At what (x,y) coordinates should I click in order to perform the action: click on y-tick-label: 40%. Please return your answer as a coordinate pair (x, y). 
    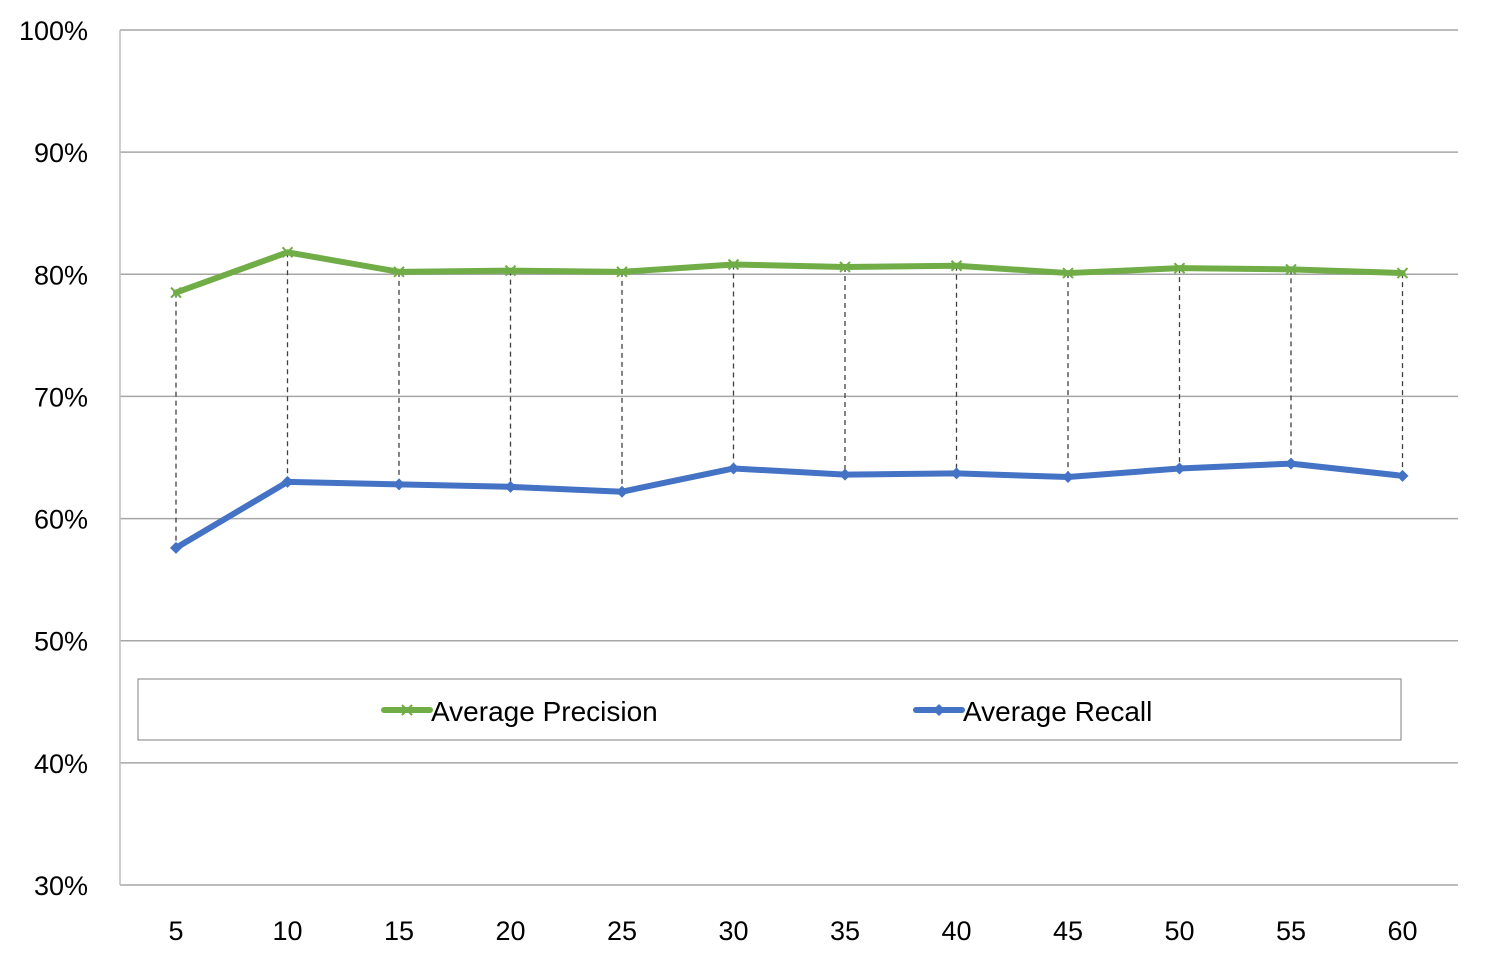
    Looking at the image, I should click on (61, 764).